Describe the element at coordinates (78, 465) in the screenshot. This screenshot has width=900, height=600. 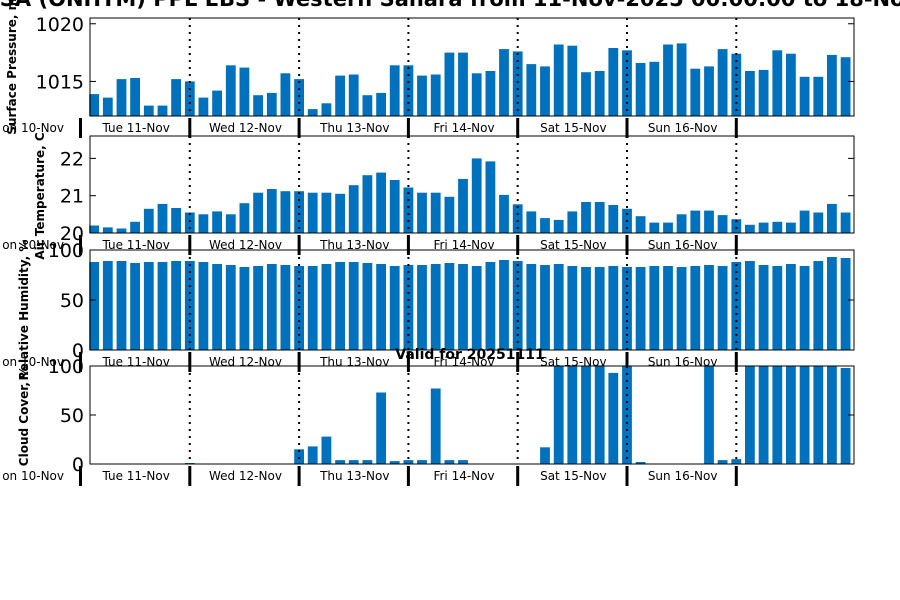
I see `y-tick-label: 0` at that location.